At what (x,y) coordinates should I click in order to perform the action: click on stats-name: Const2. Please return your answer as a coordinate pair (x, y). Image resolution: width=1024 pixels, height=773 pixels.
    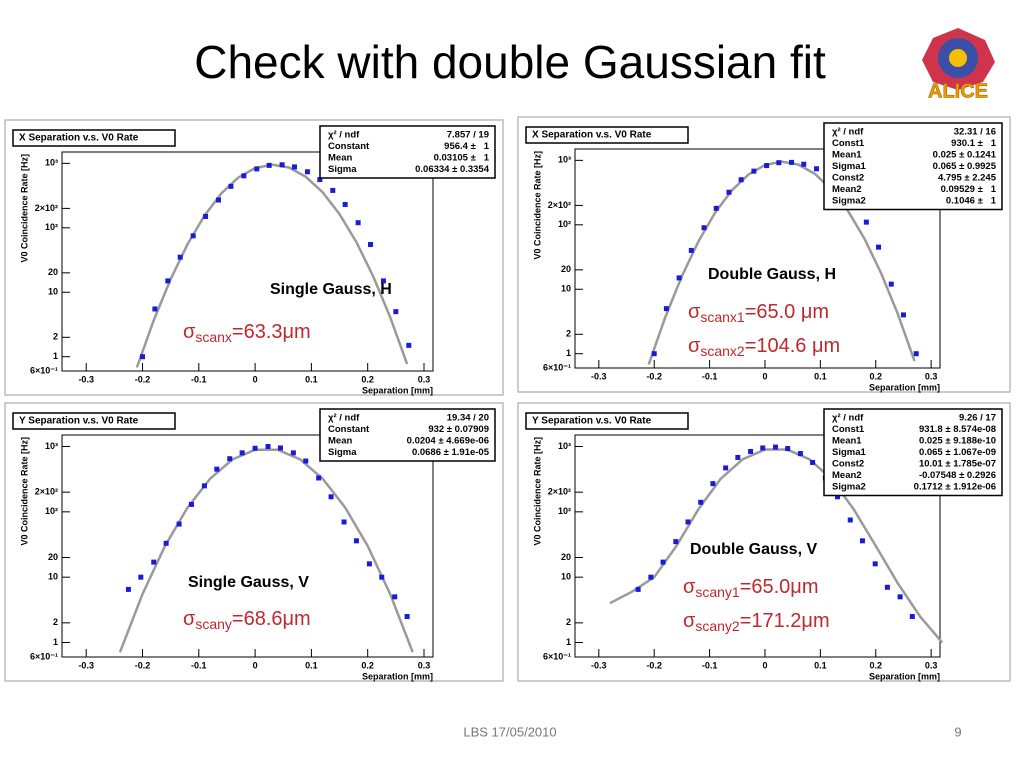
    Looking at the image, I should click on (848, 464).